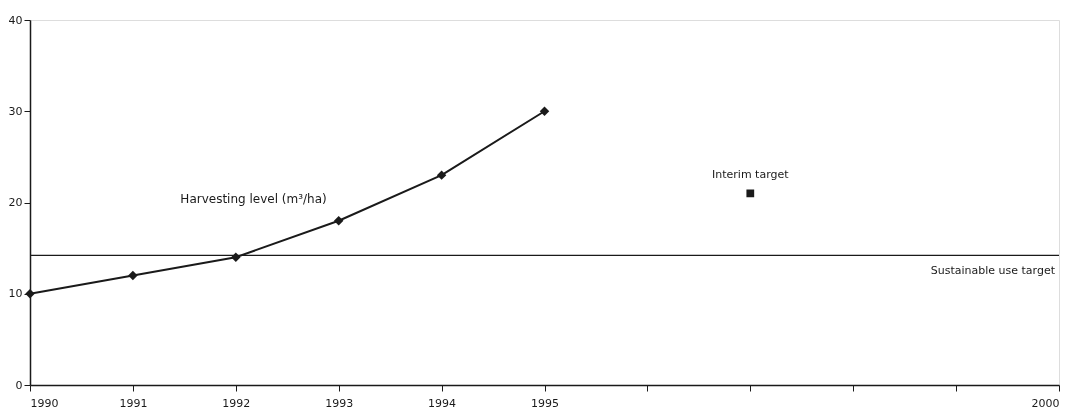 This screenshot has height=414, width=1084. What do you see at coordinates (545, 403) in the screenshot?
I see `x-tick-label: 1995` at bounding box center [545, 403].